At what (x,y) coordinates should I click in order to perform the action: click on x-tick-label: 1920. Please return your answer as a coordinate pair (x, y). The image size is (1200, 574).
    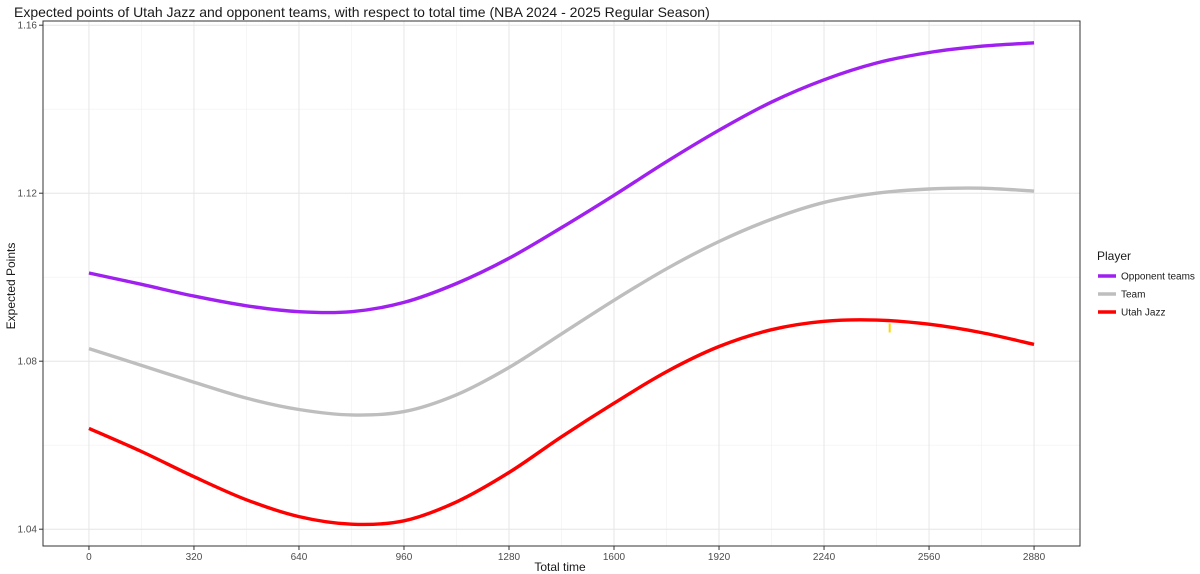
    Looking at the image, I should click on (719, 557).